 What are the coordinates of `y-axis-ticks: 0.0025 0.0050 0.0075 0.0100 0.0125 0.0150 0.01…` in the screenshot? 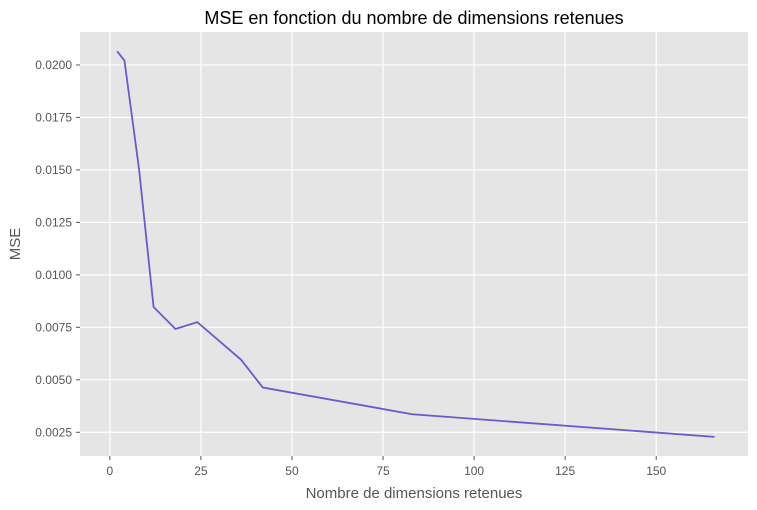 It's located at (57, 248).